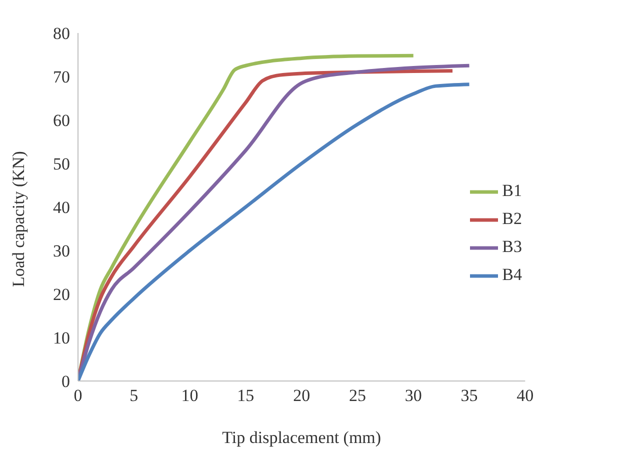  Describe the element at coordinates (61, 294) in the screenshot. I see `y-tick-label: 20` at that location.